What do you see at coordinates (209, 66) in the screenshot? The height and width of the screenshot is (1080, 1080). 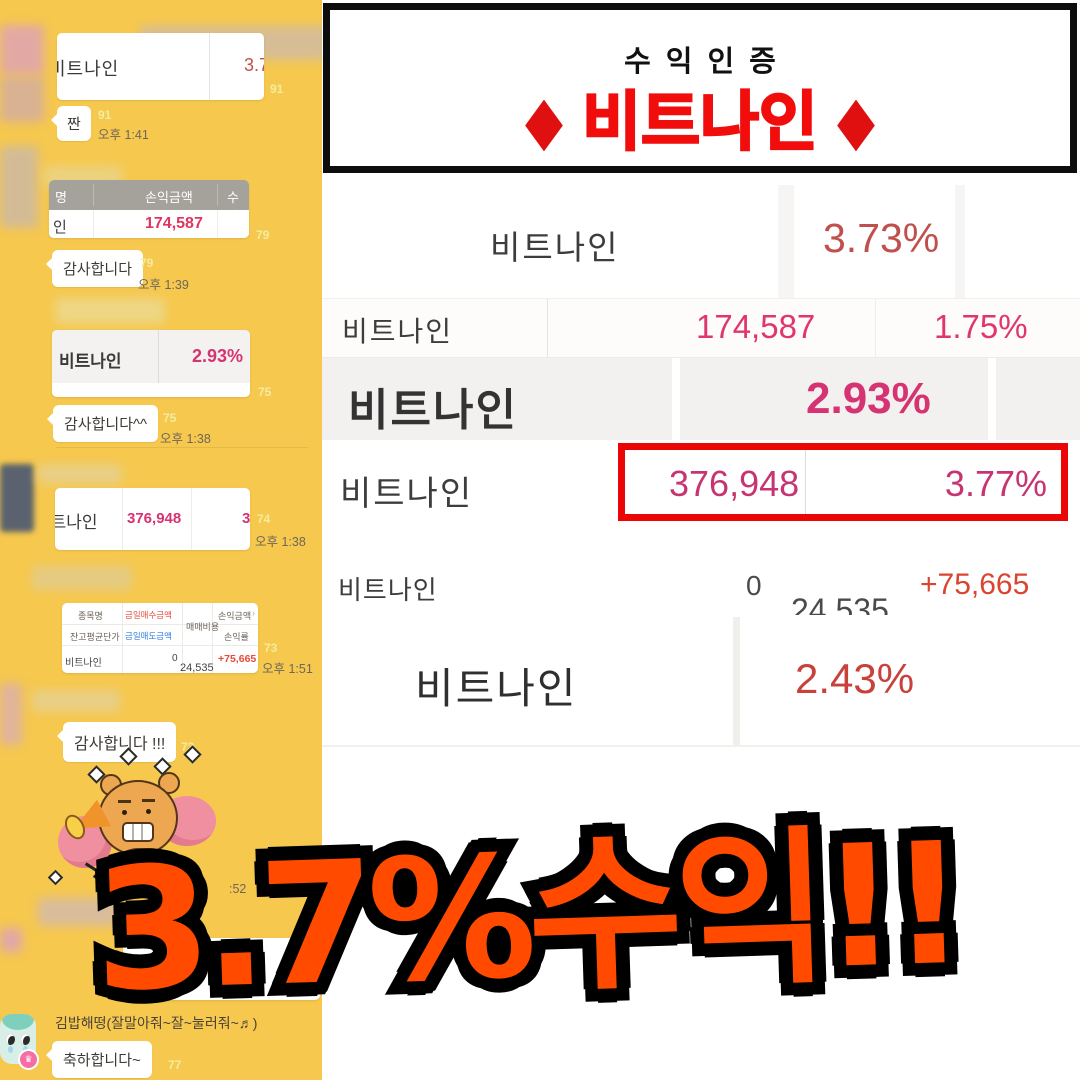 I see `card-divider` at bounding box center [209, 66].